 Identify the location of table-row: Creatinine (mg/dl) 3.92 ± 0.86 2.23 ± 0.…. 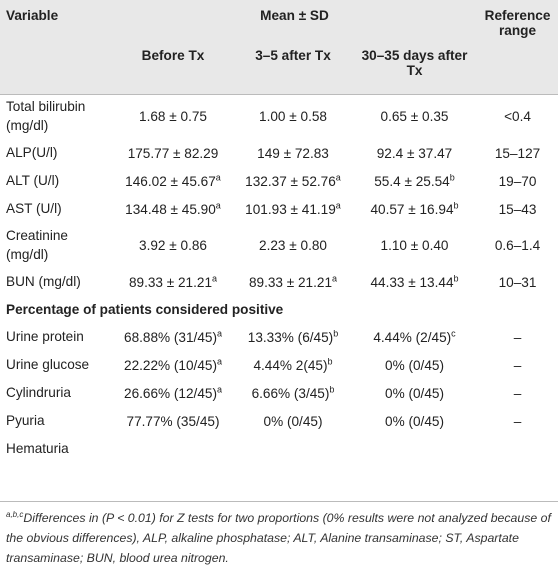
(279, 245).